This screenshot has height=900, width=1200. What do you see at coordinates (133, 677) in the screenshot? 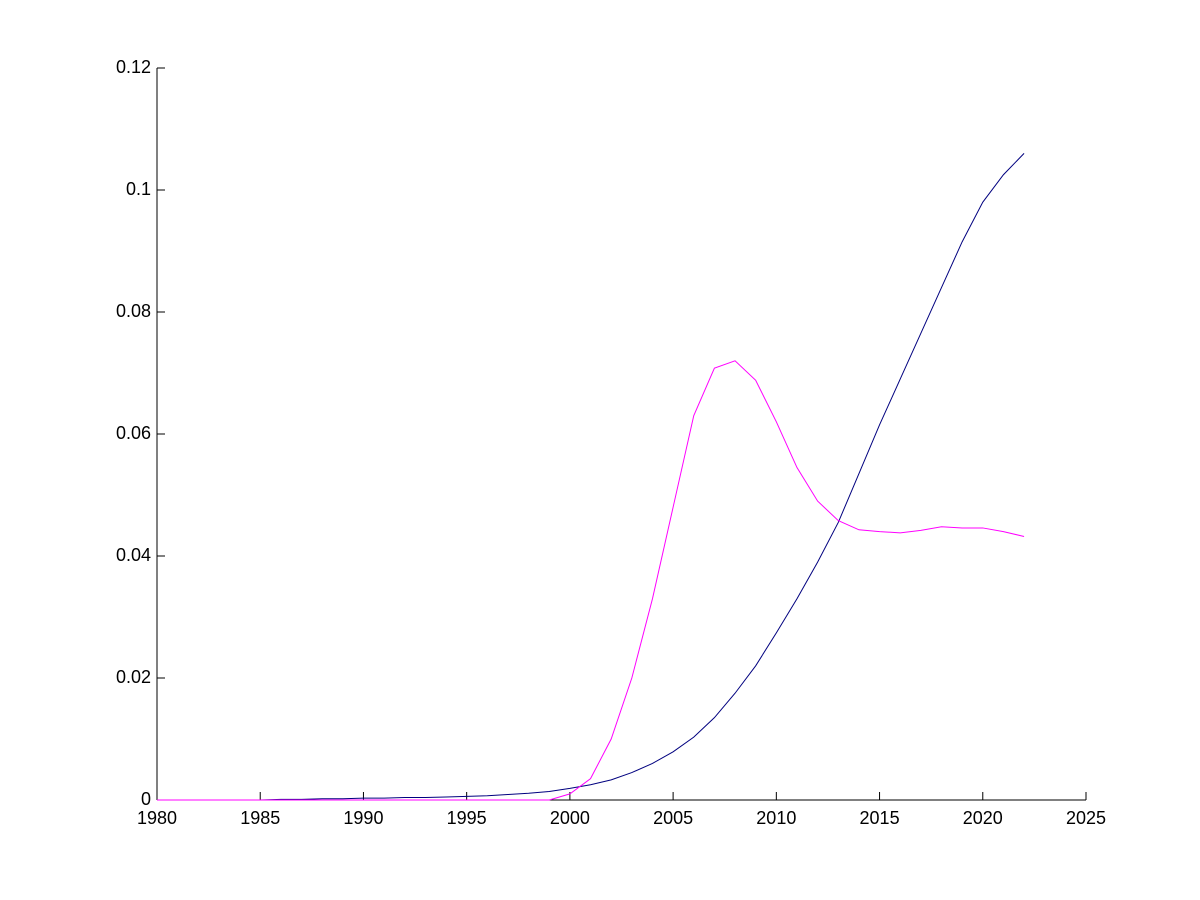
I see `y-tick-label: 0.02` at bounding box center [133, 677].